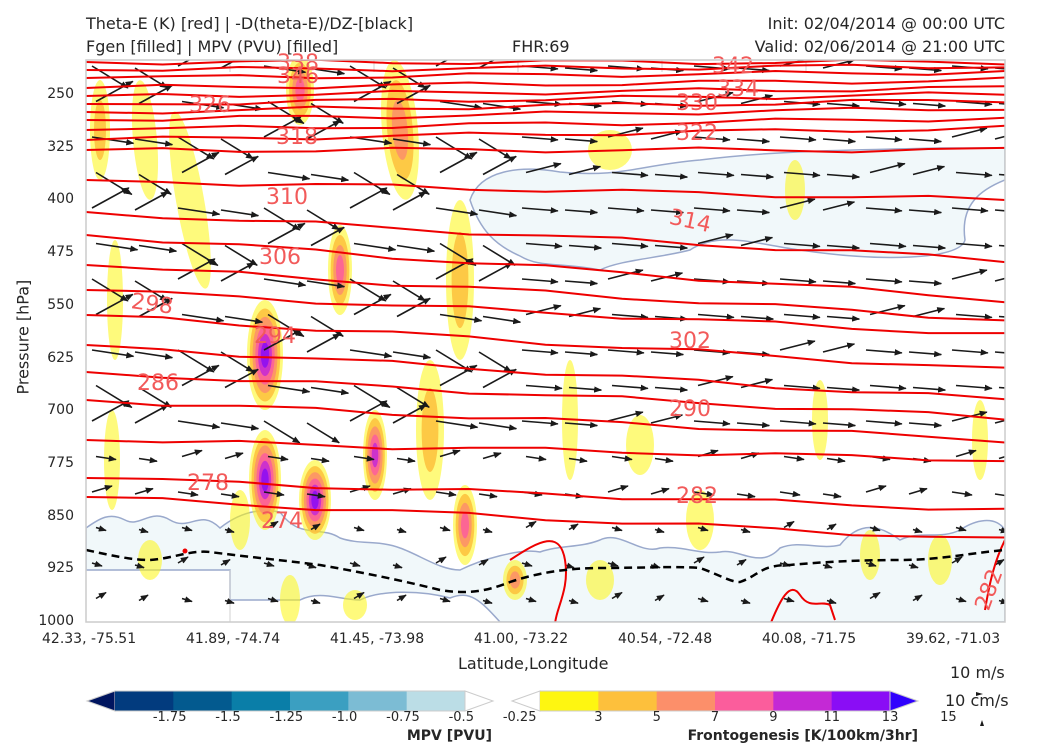 This screenshot has height=750, width=1050. I want to click on theta-e-label: 306, so click(280, 257).